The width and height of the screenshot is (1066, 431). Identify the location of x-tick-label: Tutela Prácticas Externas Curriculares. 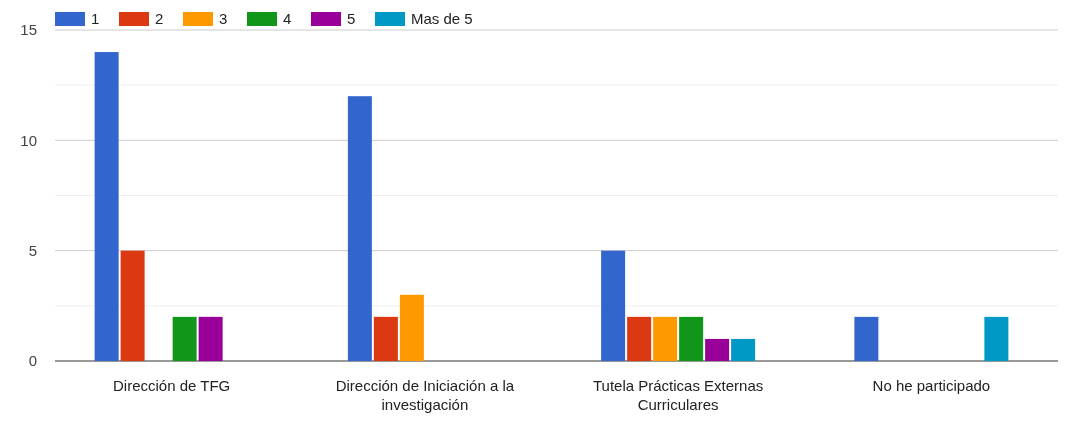
(678, 395).